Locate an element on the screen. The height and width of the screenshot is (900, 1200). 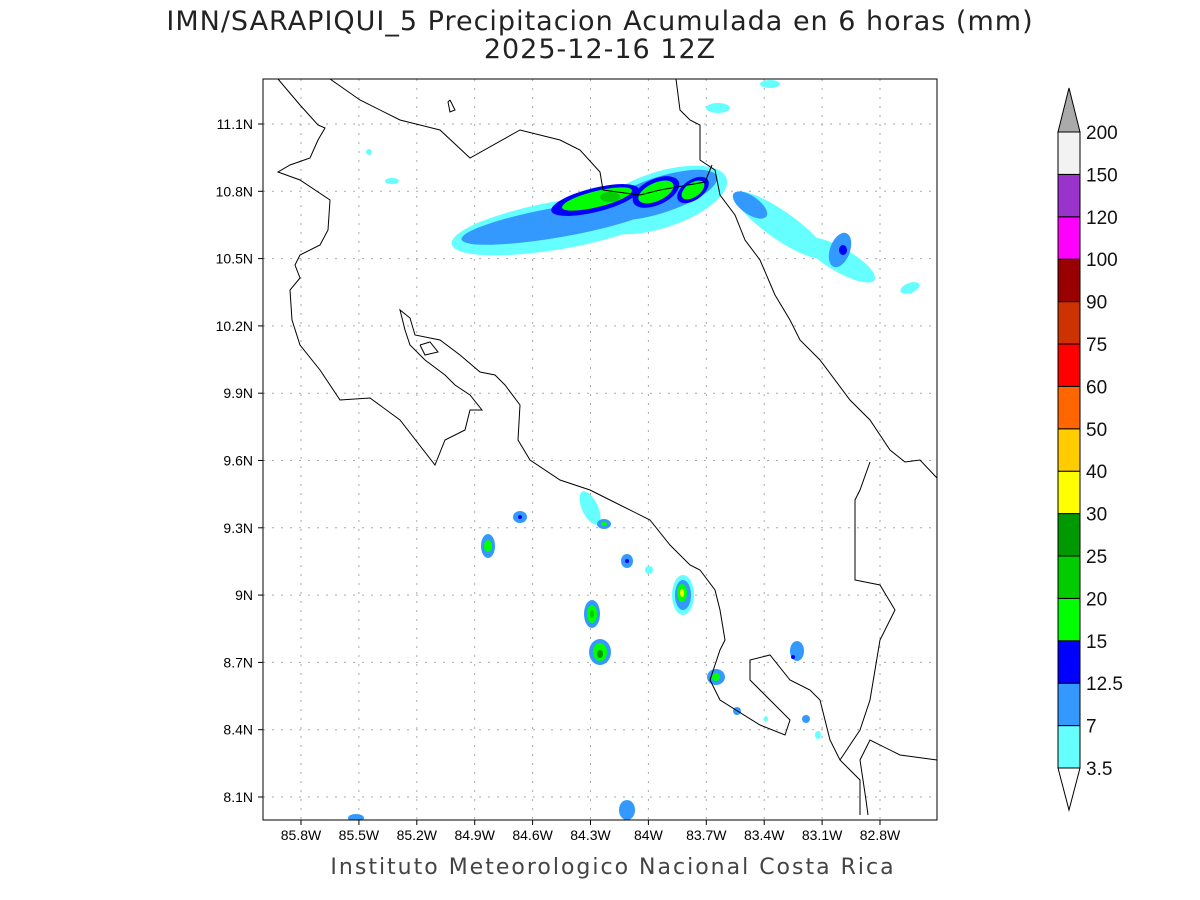
colorbar-level-label: 25 is located at coordinates (1096, 557).